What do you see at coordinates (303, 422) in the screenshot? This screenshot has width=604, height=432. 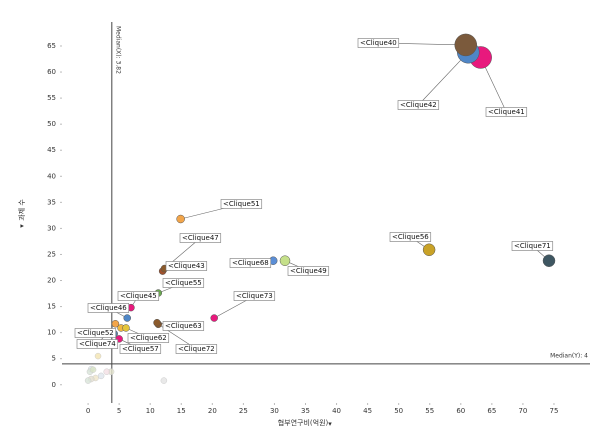 I see `x-axis-label: 협부연구비(억원)` at bounding box center [303, 422].